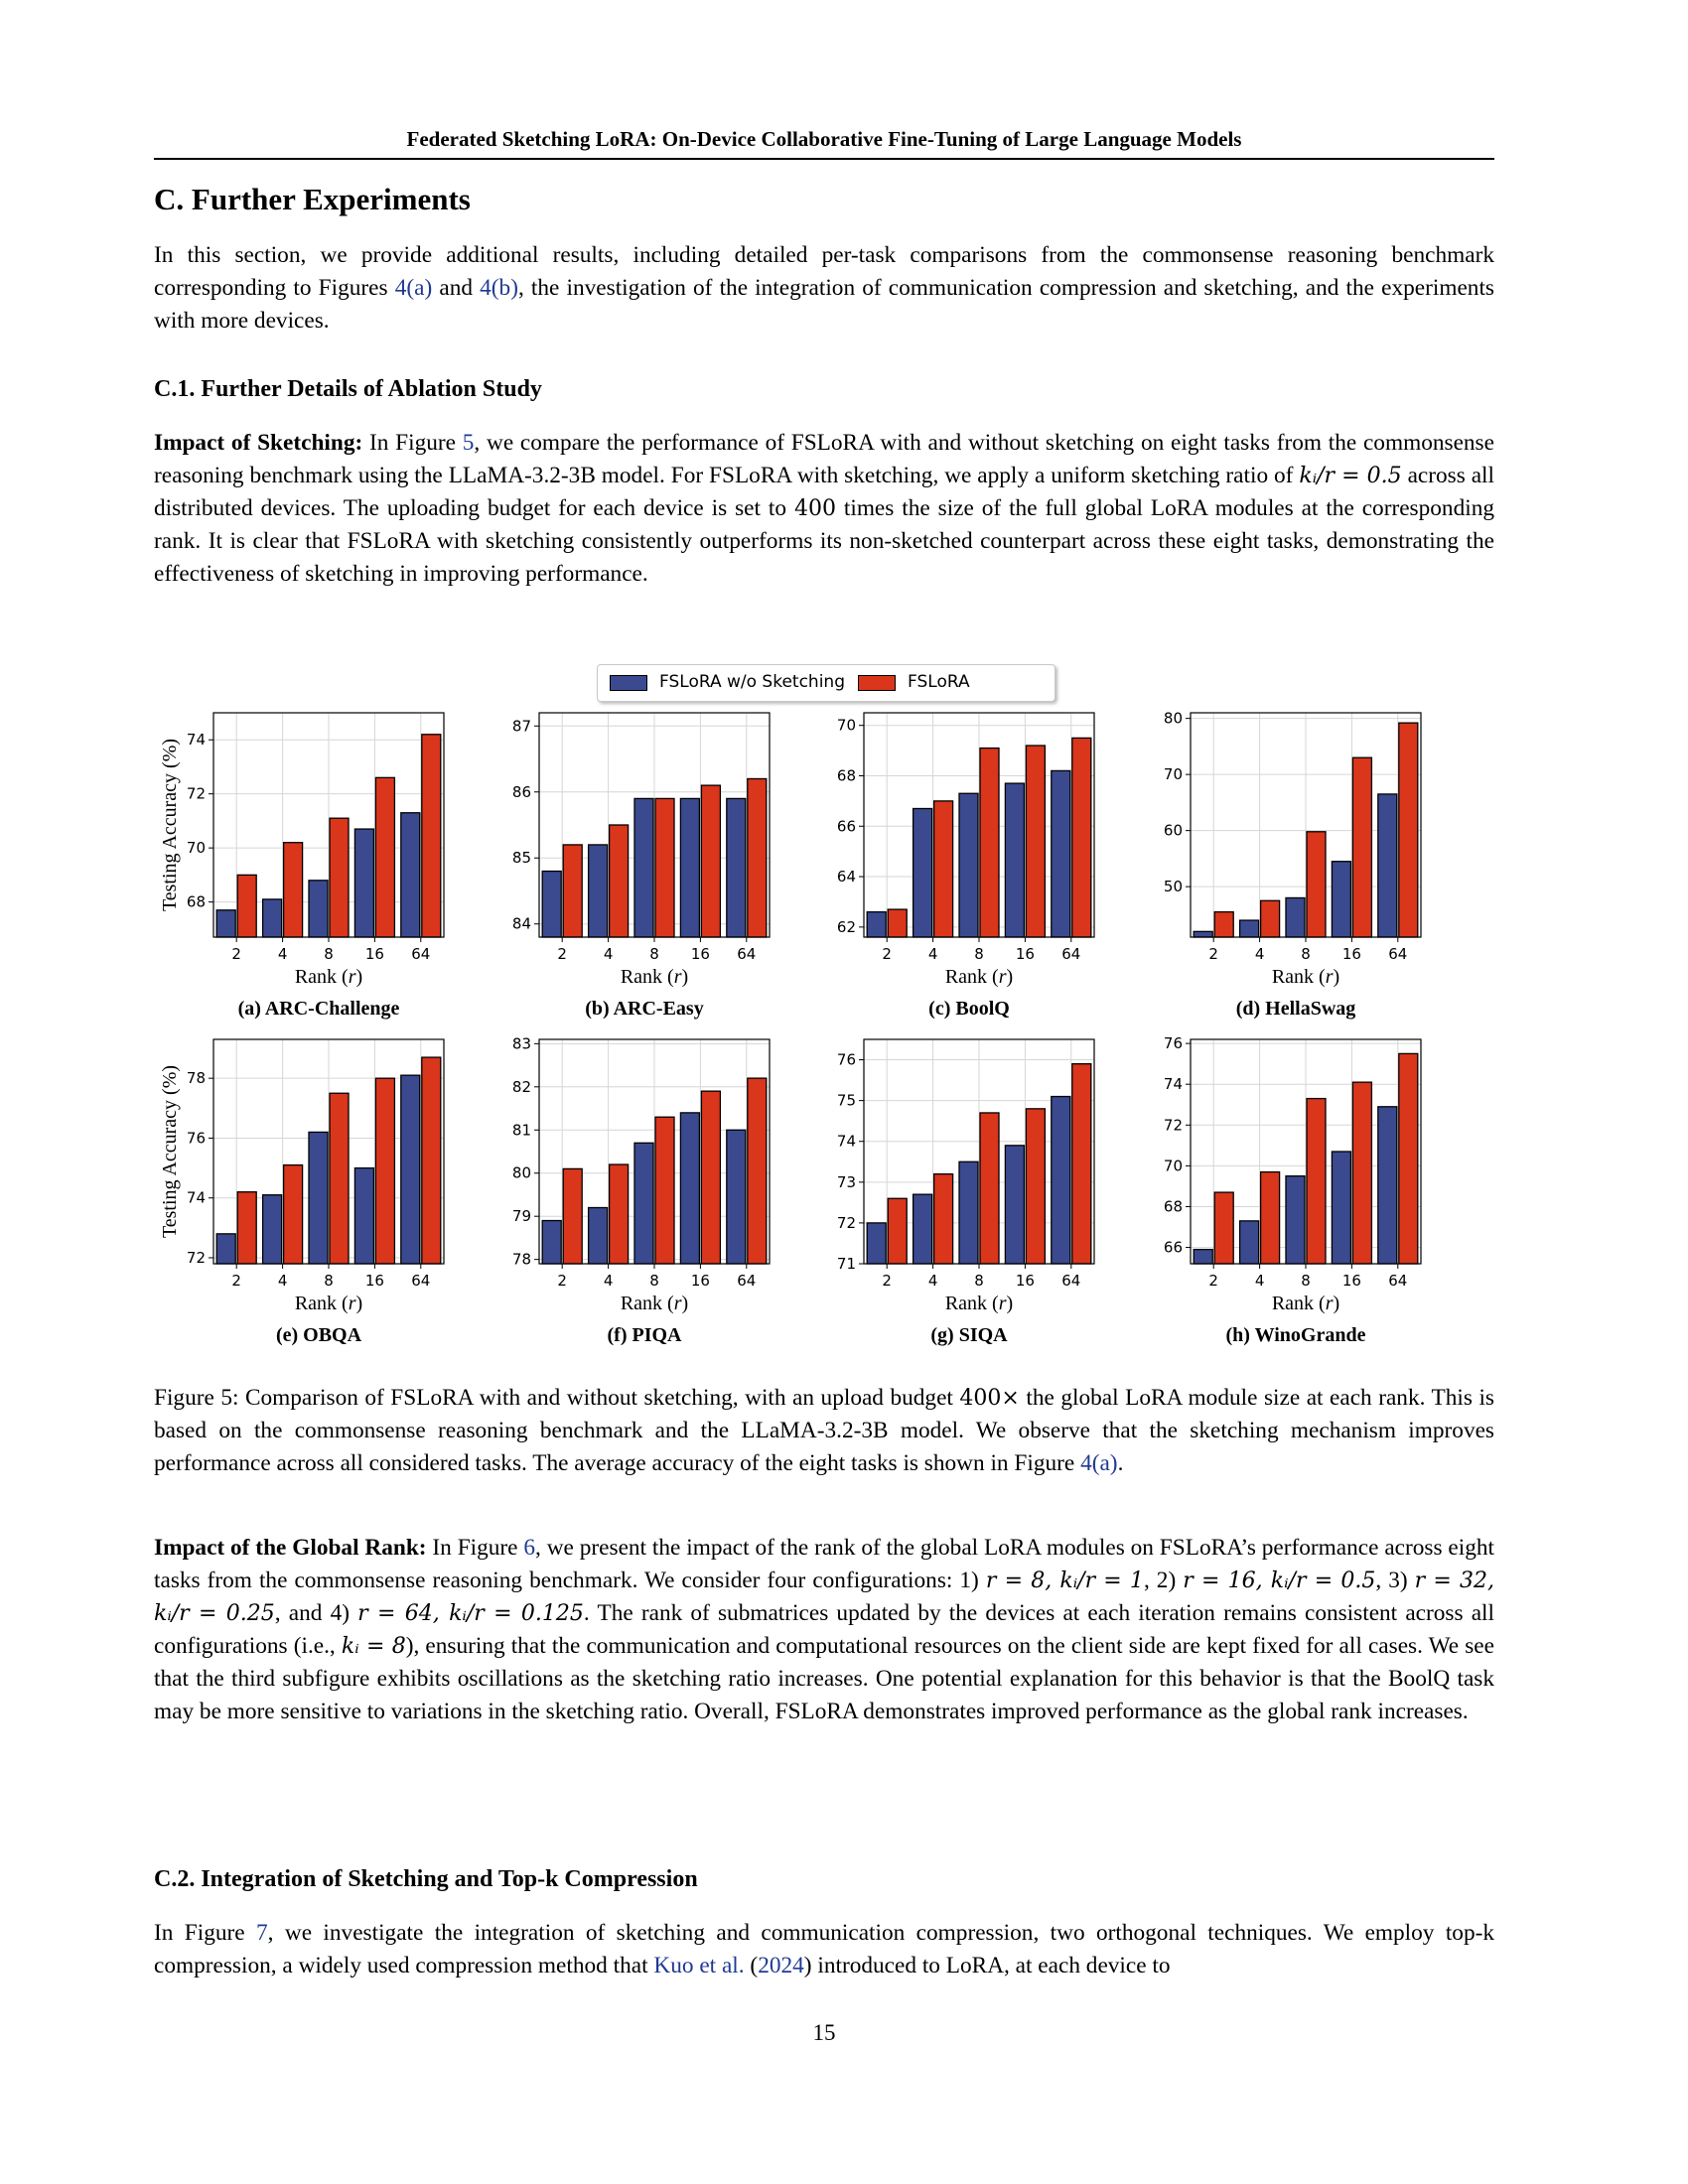 The image size is (1688, 2184). I want to click on math-budget: 400, so click(814, 508).